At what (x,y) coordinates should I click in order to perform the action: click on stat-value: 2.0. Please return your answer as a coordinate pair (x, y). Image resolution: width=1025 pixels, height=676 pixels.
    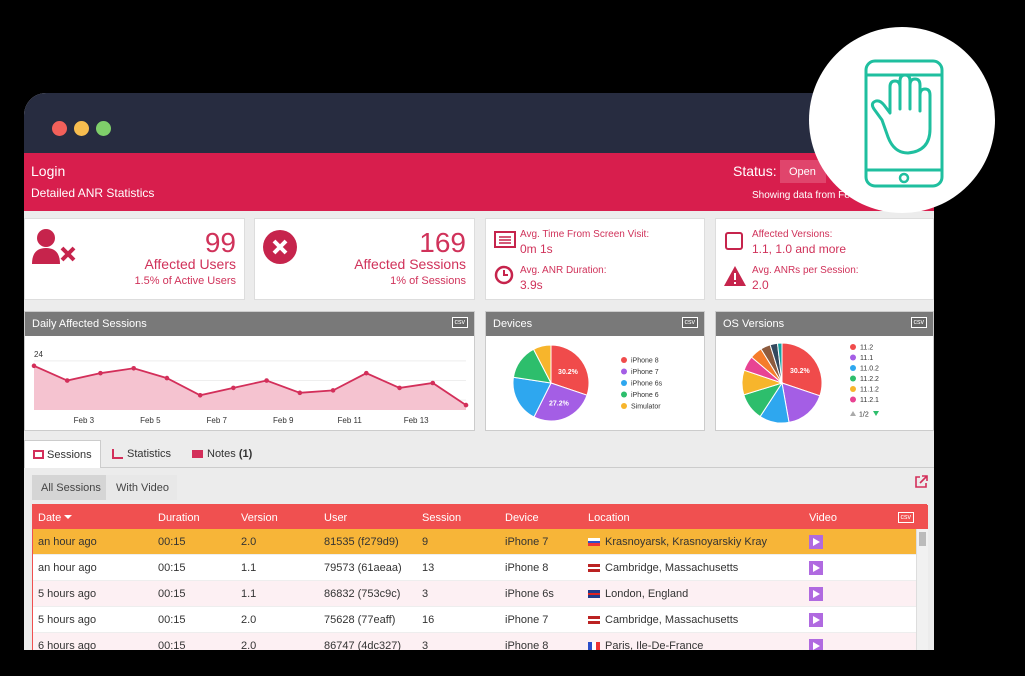
    Looking at the image, I should click on (760, 285).